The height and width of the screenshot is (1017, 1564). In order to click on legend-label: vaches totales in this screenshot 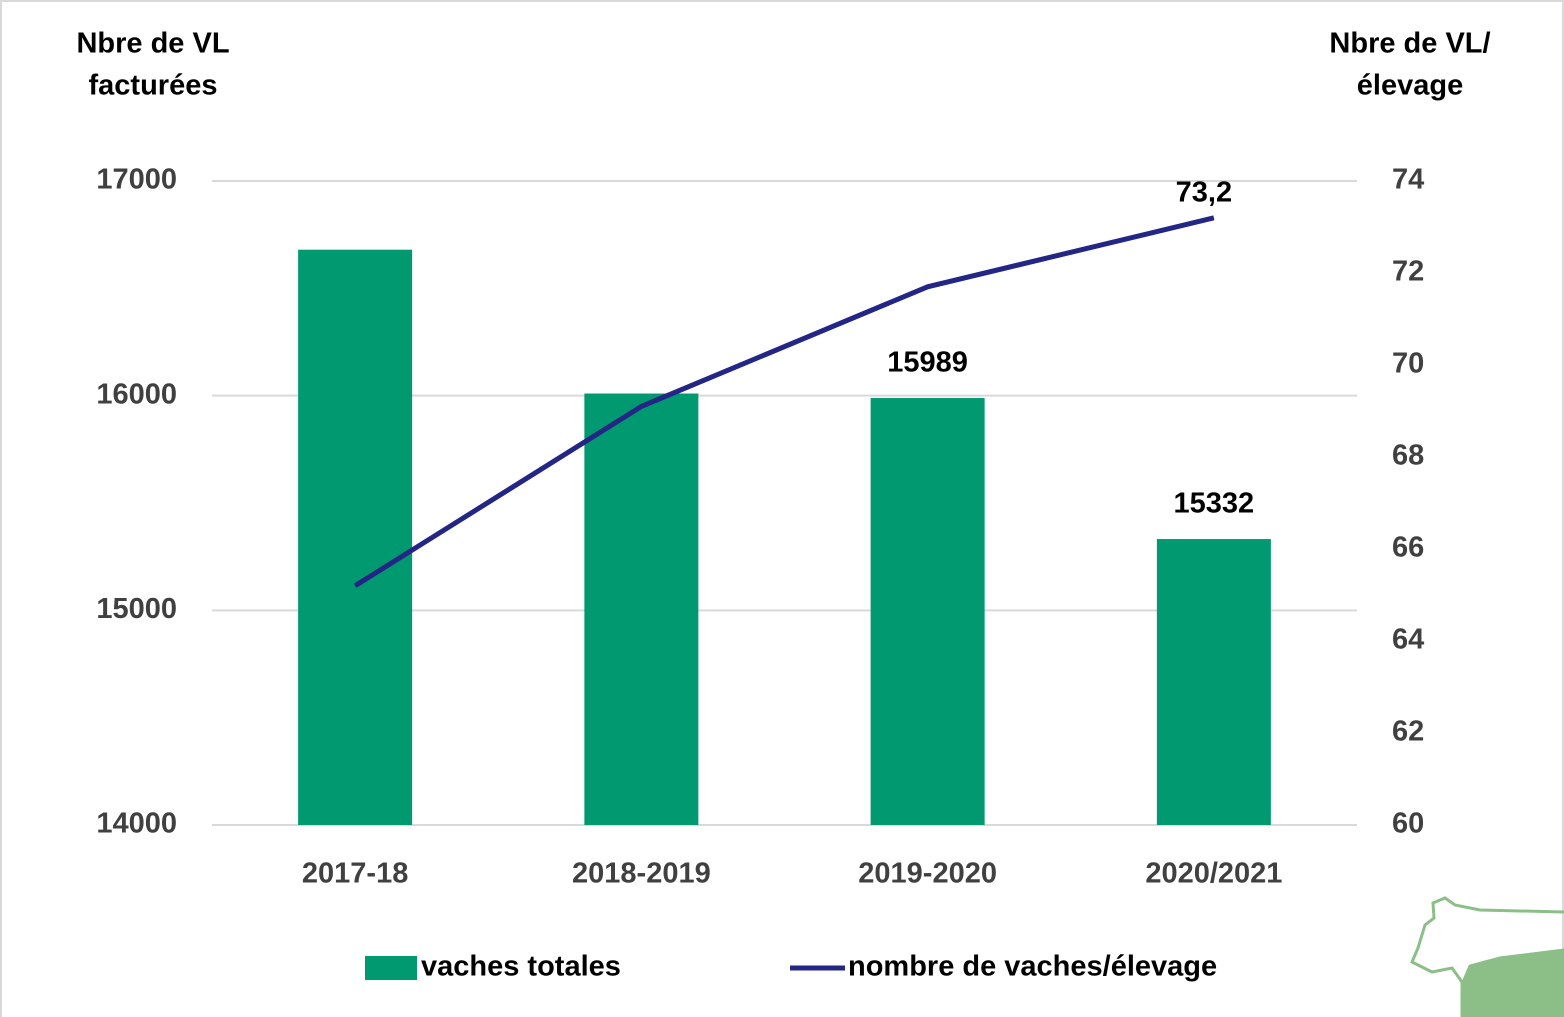, I will do `click(521, 967)`.